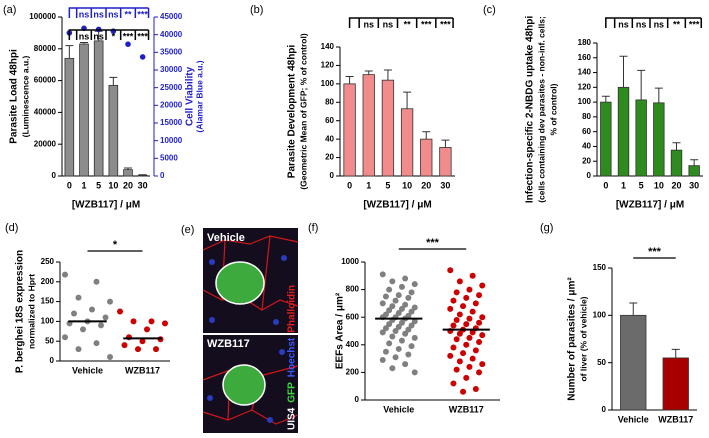  Describe the element at coordinates (9, 10) in the screenshot. I see `panel-label: (a)` at that location.